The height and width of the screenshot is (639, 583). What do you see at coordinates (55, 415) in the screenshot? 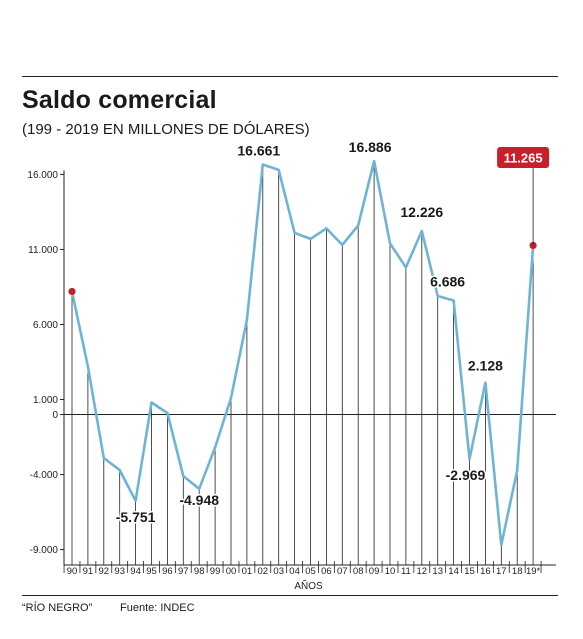
I see `y-tick-label: 0` at bounding box center [55, 415].